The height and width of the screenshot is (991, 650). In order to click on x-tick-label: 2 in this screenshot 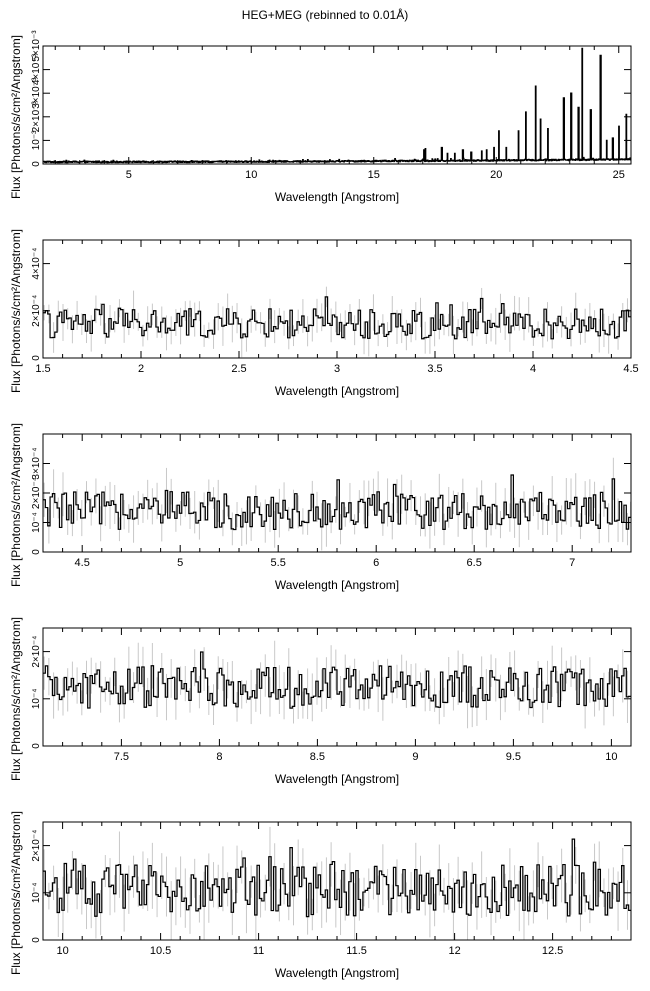, I will do `click(141, 369)`.